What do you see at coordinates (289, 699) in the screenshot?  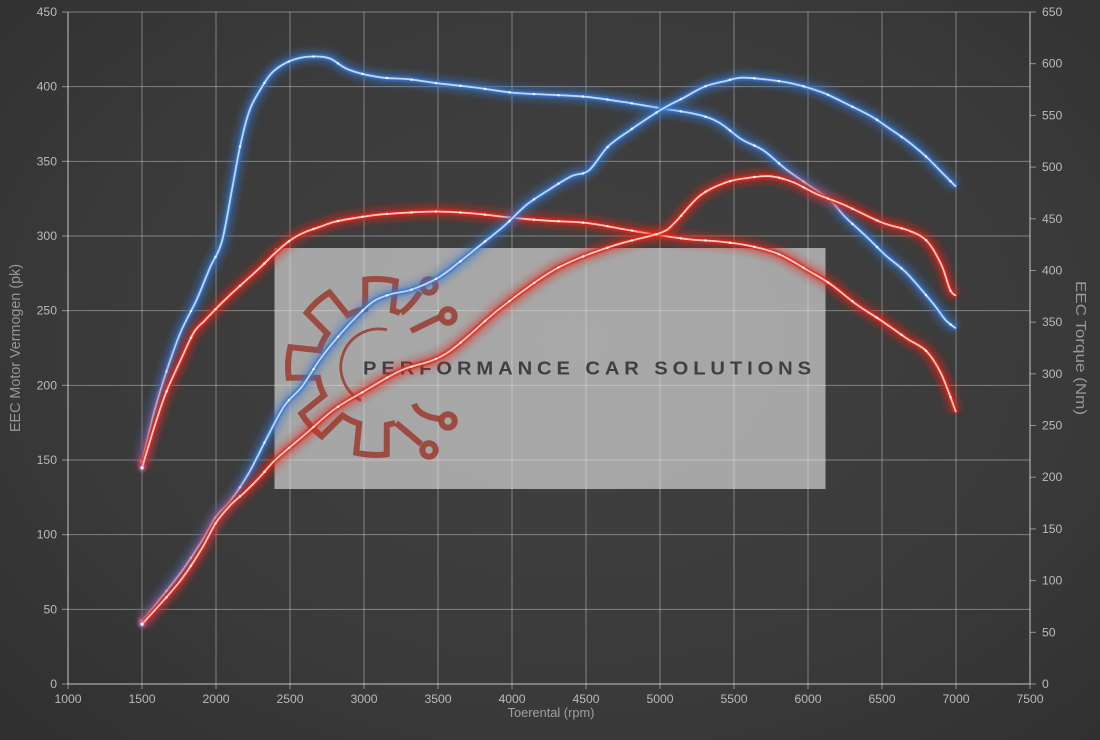 I see `svg-text: 2500` at bounding box center [289, 699].